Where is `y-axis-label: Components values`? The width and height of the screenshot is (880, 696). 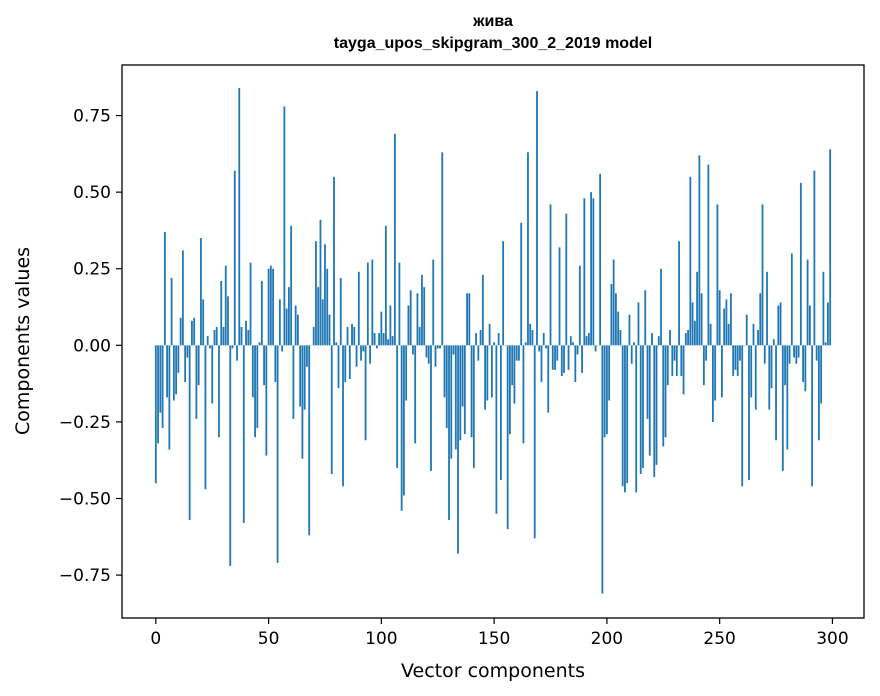 y-axis-label: Components values is located at coordinates (23, 341).